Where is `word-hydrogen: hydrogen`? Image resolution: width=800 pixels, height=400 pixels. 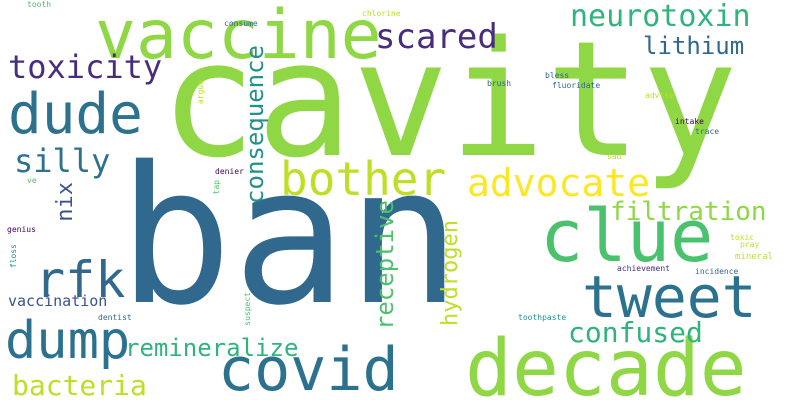 word-hydrogen: hydrogen is located at coordinates (450, 273).